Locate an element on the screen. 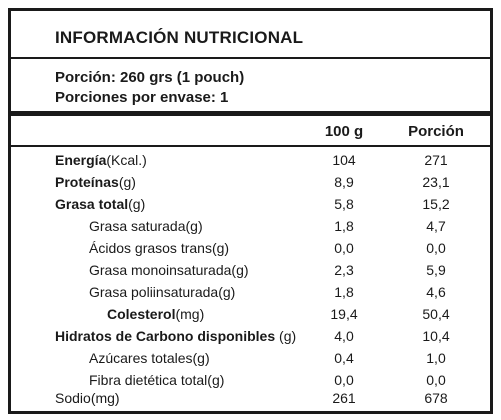 This screenshot has width=501, height=420. nutrient-label: Grasa saturada(g) is located at coordinates (146, 226).